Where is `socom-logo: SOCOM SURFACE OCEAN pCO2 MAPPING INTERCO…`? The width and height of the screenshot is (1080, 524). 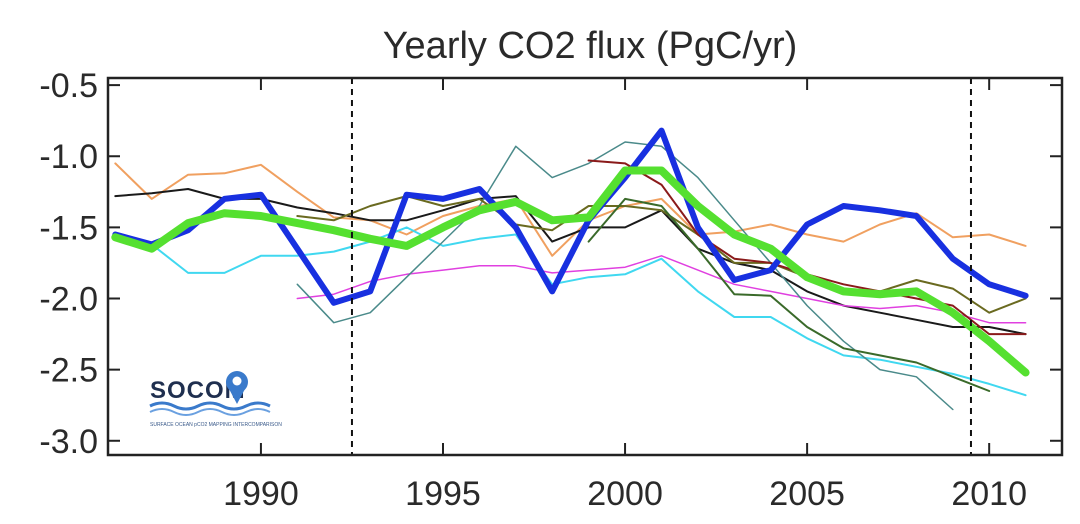 socom-logo: SOCOM SURFACE OCEAN pCO2 MAPPING INTERCO… is located at coordinates (215, 399).